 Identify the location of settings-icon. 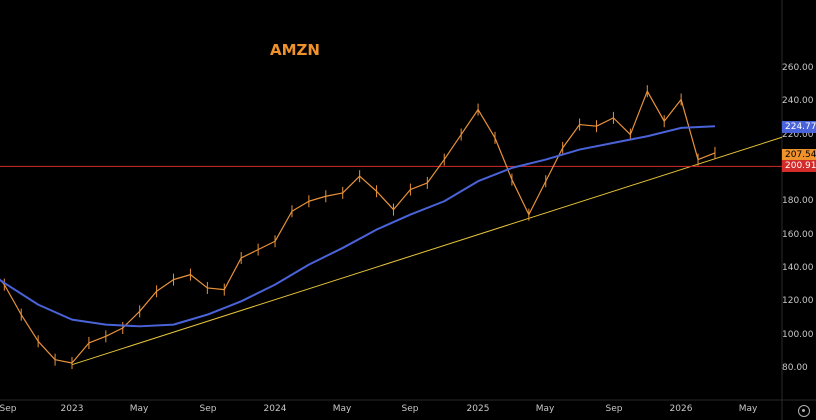
(804, 411).